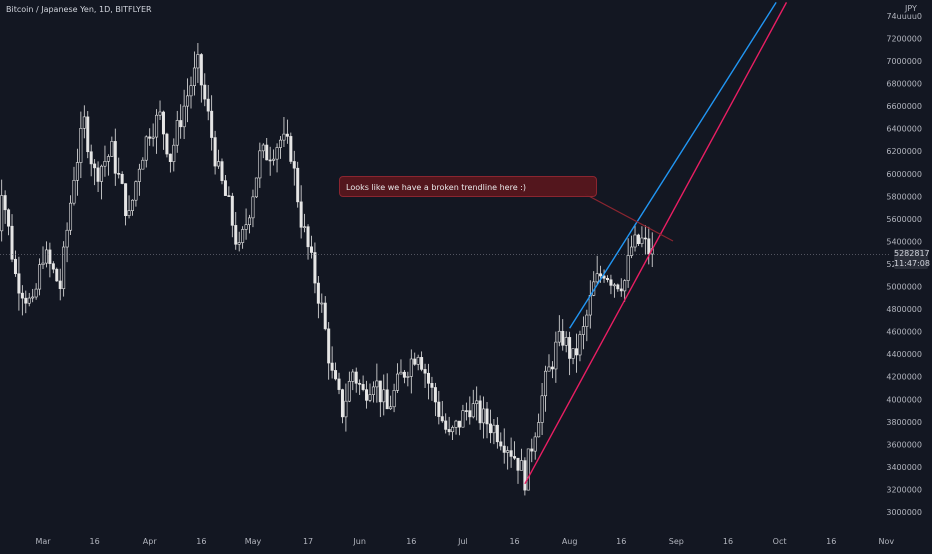  Describe the element at coordinates (904, 287) in the screenshot. I see `price-tick-label: 5000000` at that location.